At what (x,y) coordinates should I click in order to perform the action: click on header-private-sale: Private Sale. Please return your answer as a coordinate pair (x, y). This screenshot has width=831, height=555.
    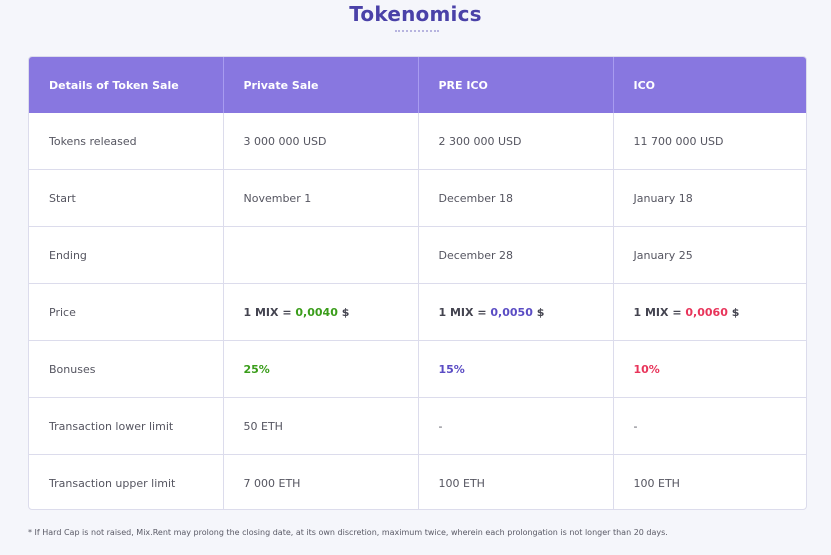
    Looking at the image, I should click on (321, 85).